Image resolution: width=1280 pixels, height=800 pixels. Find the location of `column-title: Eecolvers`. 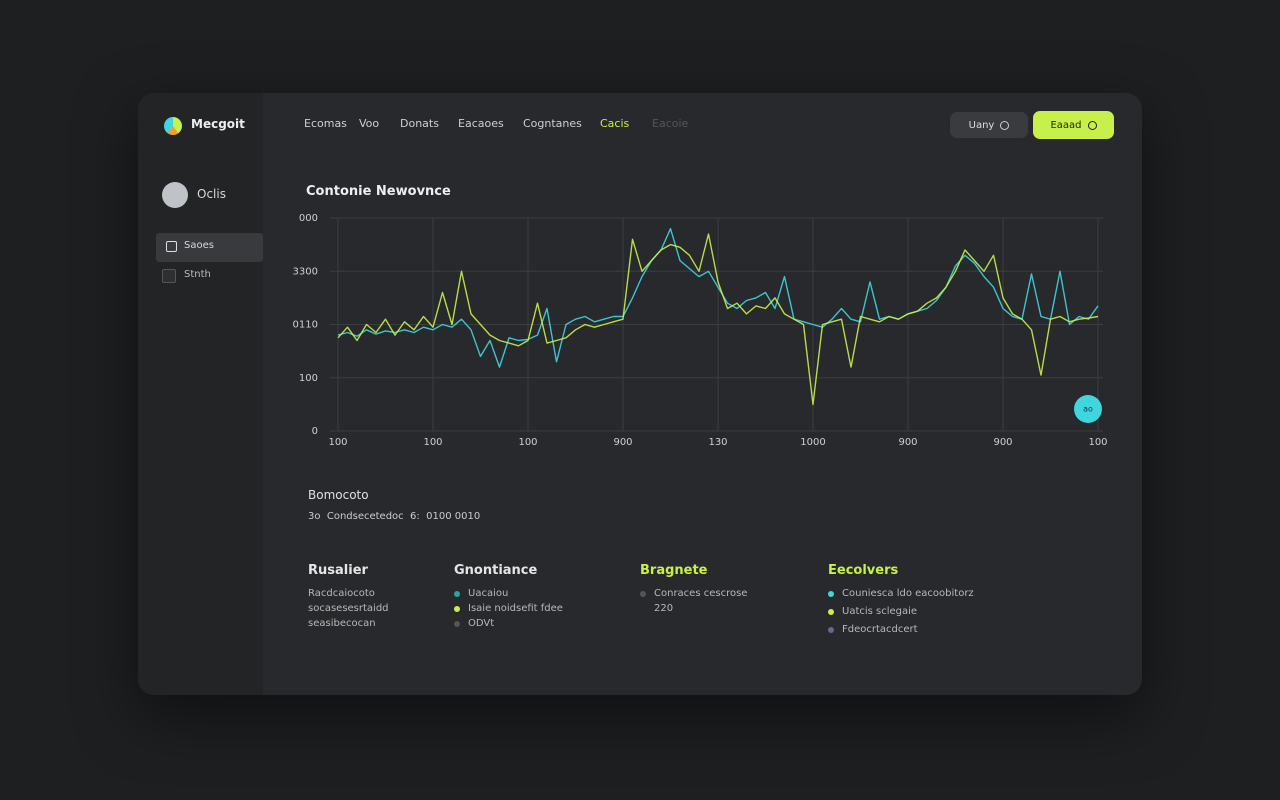

column-title: Eecolvers is located at coordinates (863, 570).